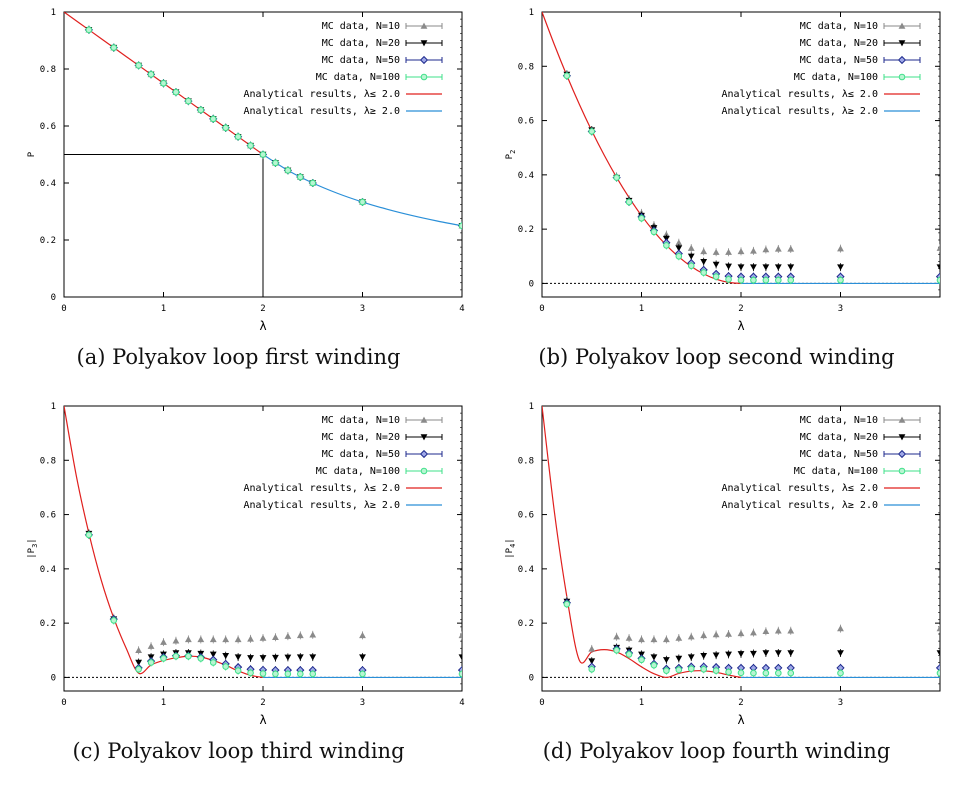 The width and height of the screenshot is (955, 787). What do you see at coordinates (33, 548) in the screenshot?
I see `y-axis-label: |P3|` at bounding box center [33, 548].